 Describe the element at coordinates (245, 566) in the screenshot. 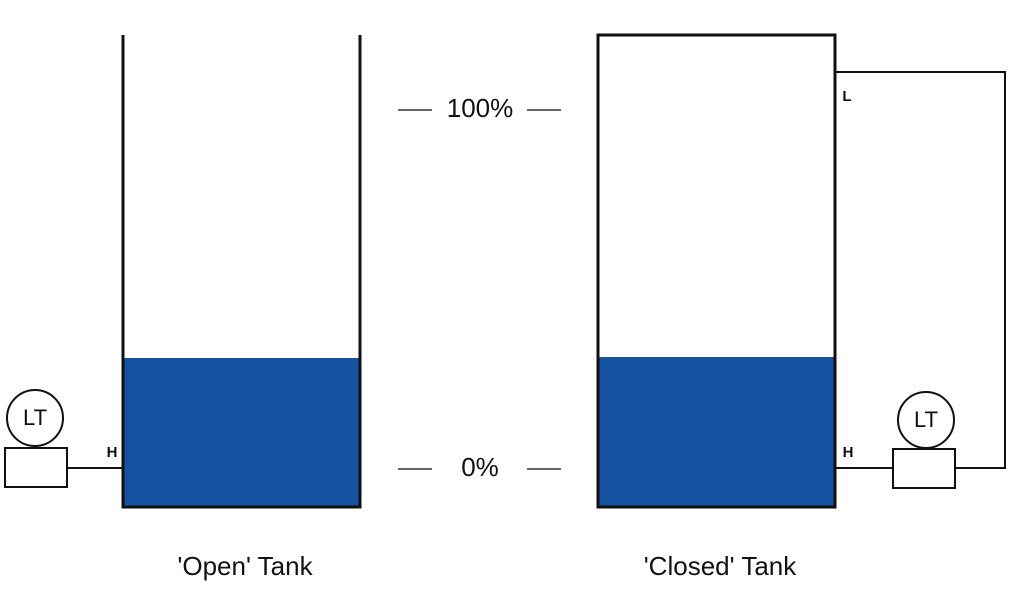

I see `tank-label: 'Open' Tank` at that location.